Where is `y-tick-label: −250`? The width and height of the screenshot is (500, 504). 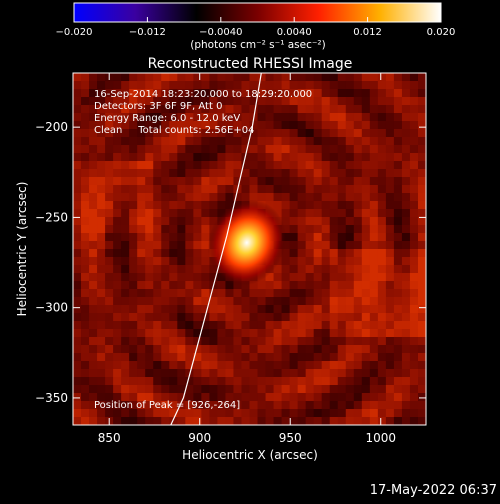 y-tick-label: −250 is located at coordinates (51, 217).